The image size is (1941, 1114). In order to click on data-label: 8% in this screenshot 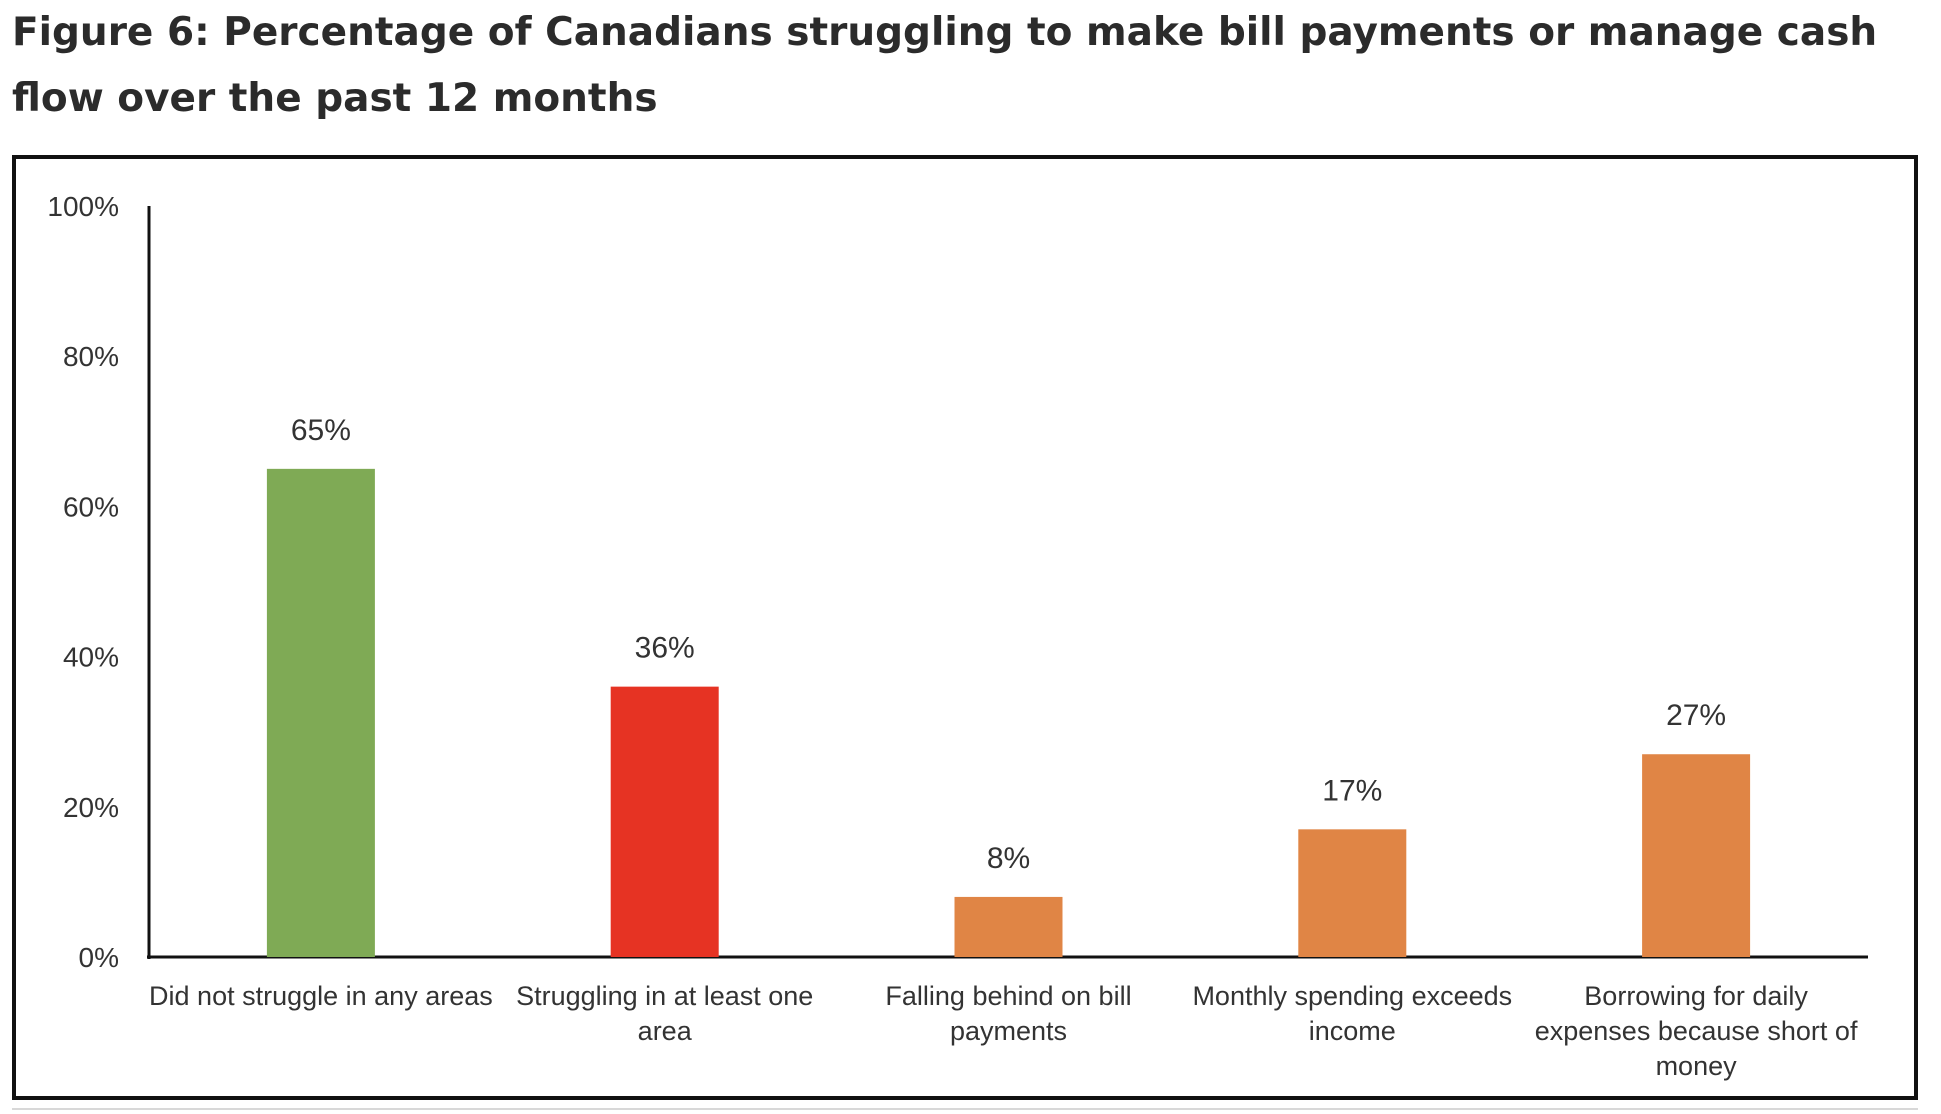, I will do `click(1008, 858)`.